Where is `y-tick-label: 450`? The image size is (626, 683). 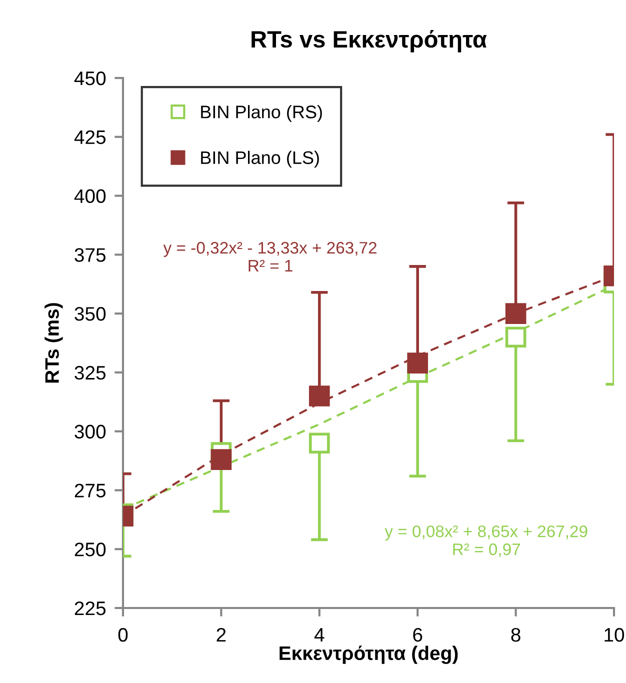
y-tick-label: 450 is located at coordinates (90, 78).